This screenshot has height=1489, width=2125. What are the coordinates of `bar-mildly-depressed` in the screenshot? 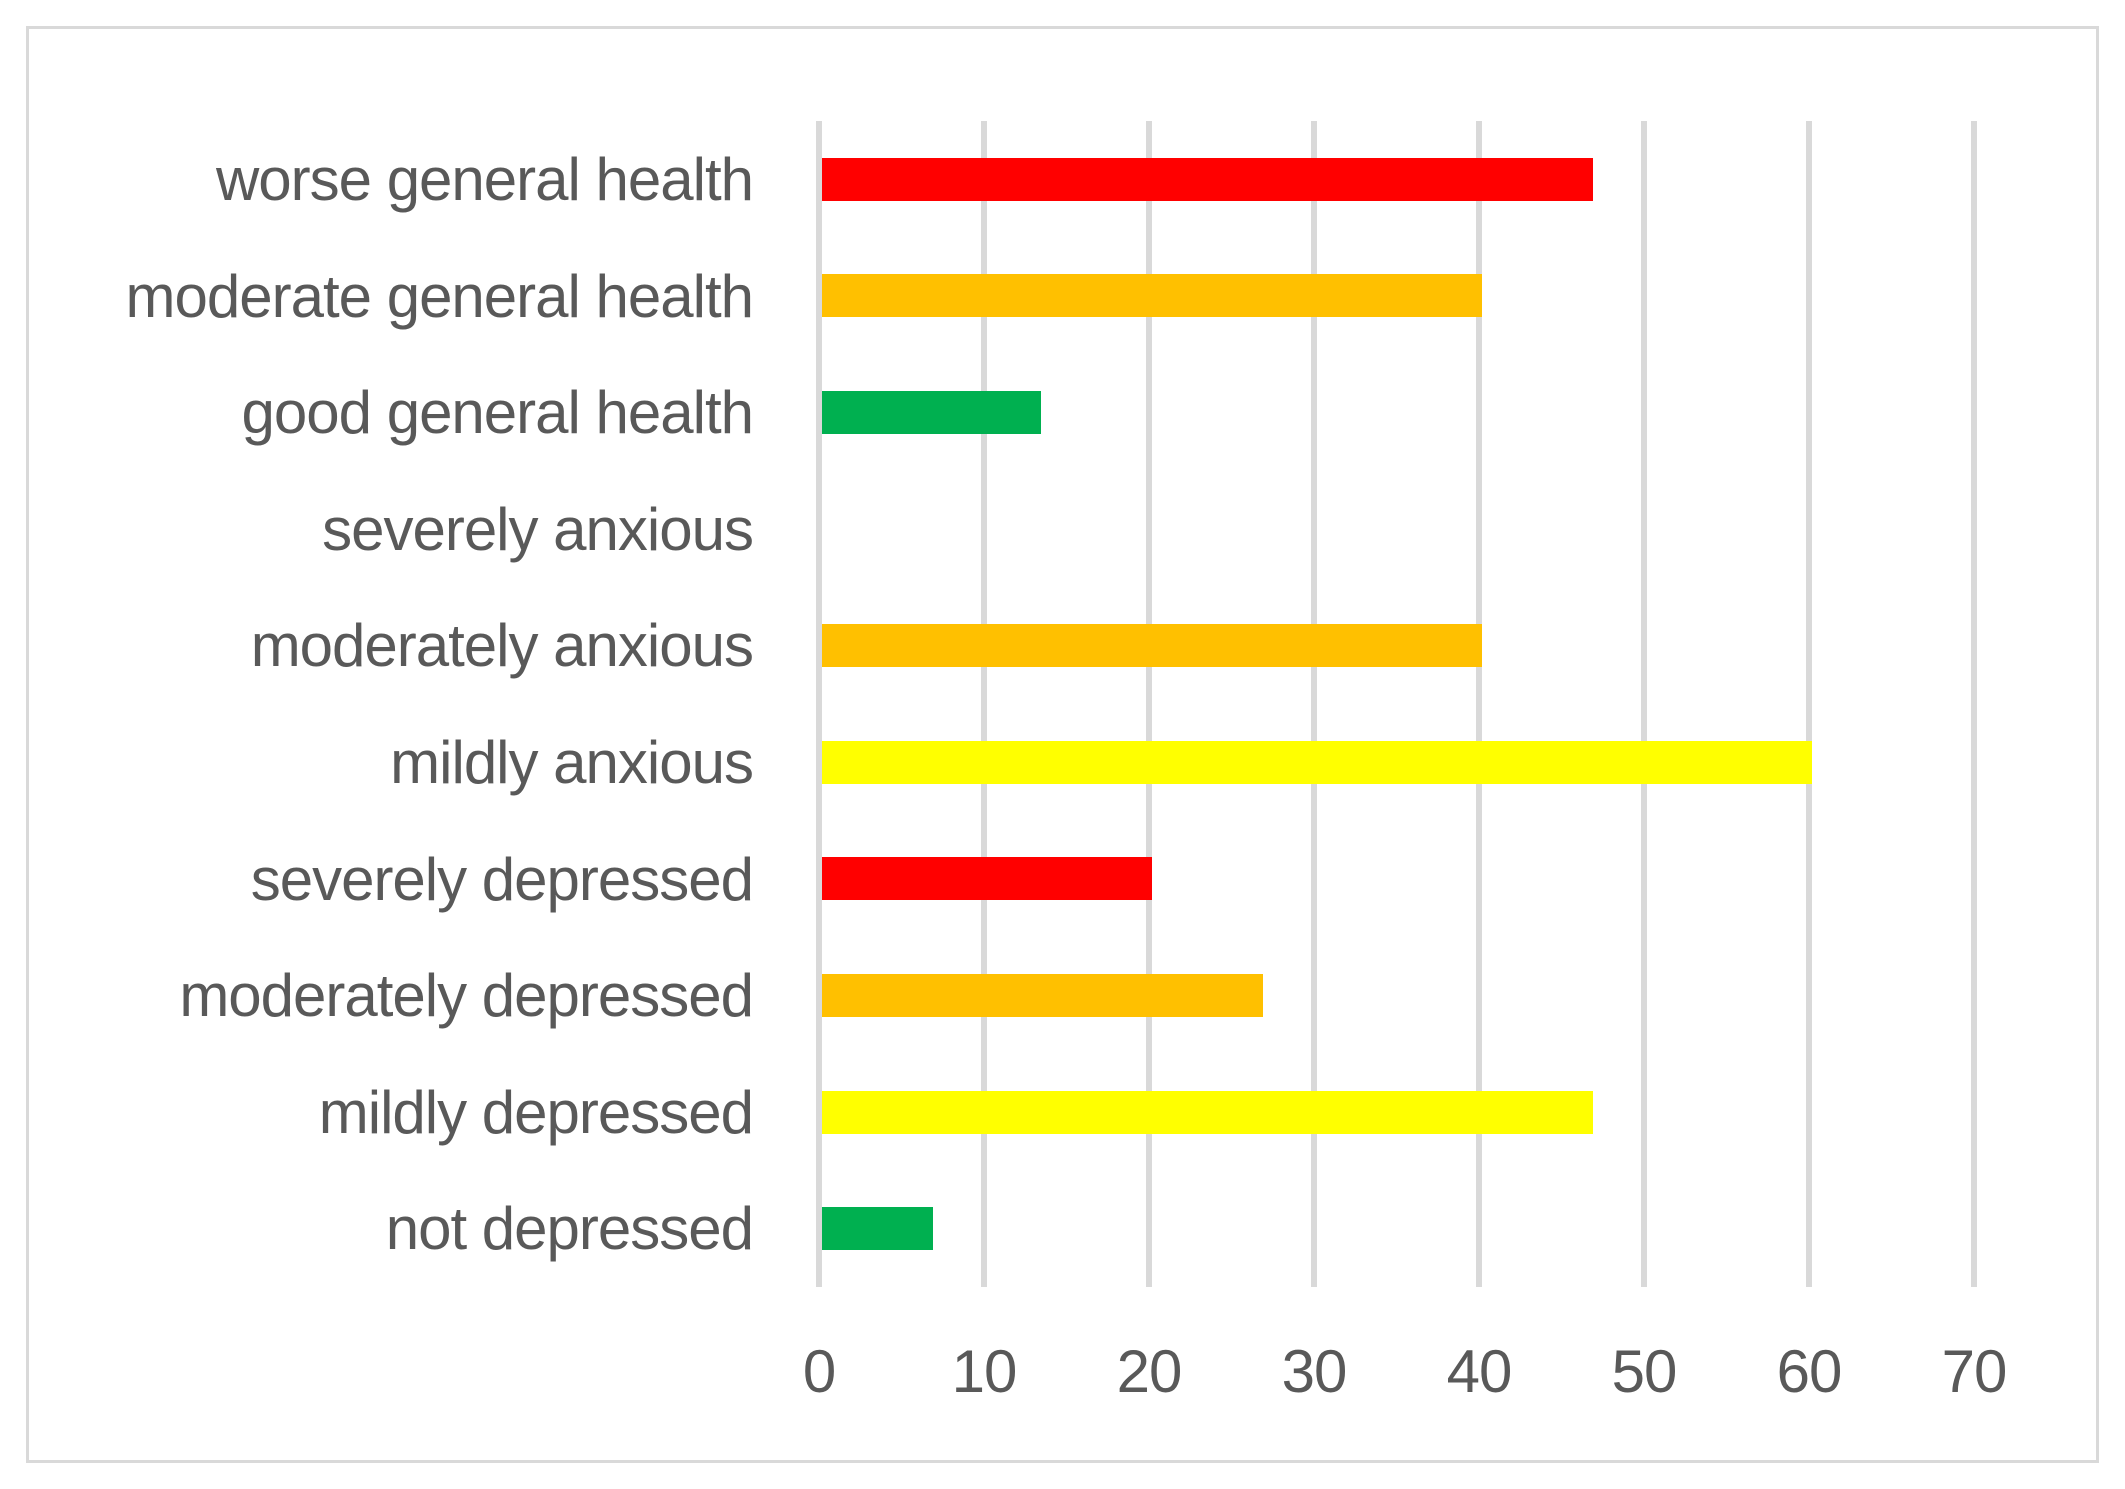 It's located at (1207, 1112).